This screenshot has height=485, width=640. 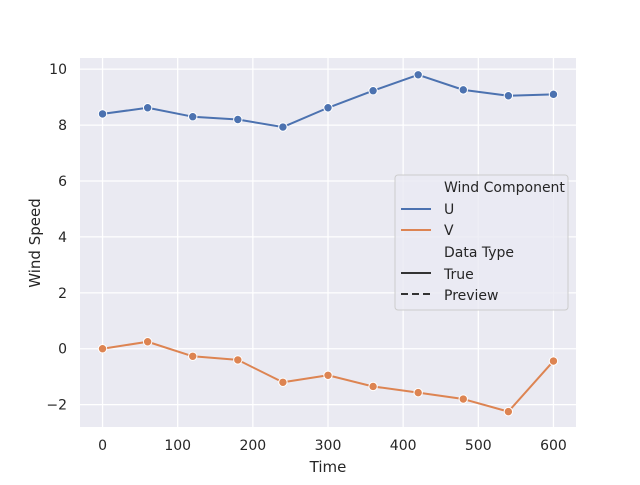 What do you see at coordinates (35, 243) in the screenshot?
I see `y-axis-label: Wind Speed` at bounding box center [35, 243].